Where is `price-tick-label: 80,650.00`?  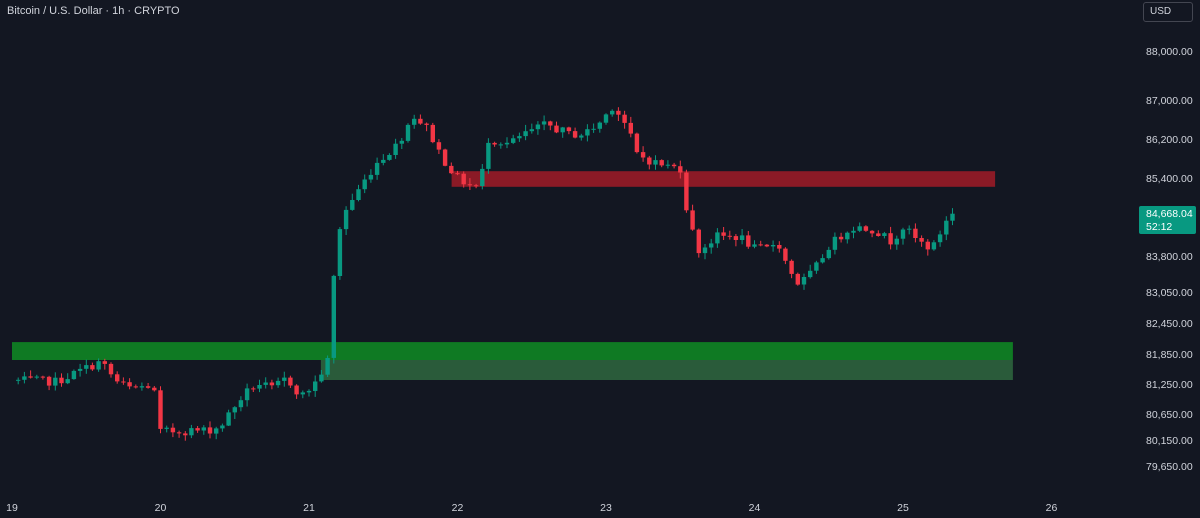
price-tick-label: 80,650.00 is located at coordinates (1169, 415).